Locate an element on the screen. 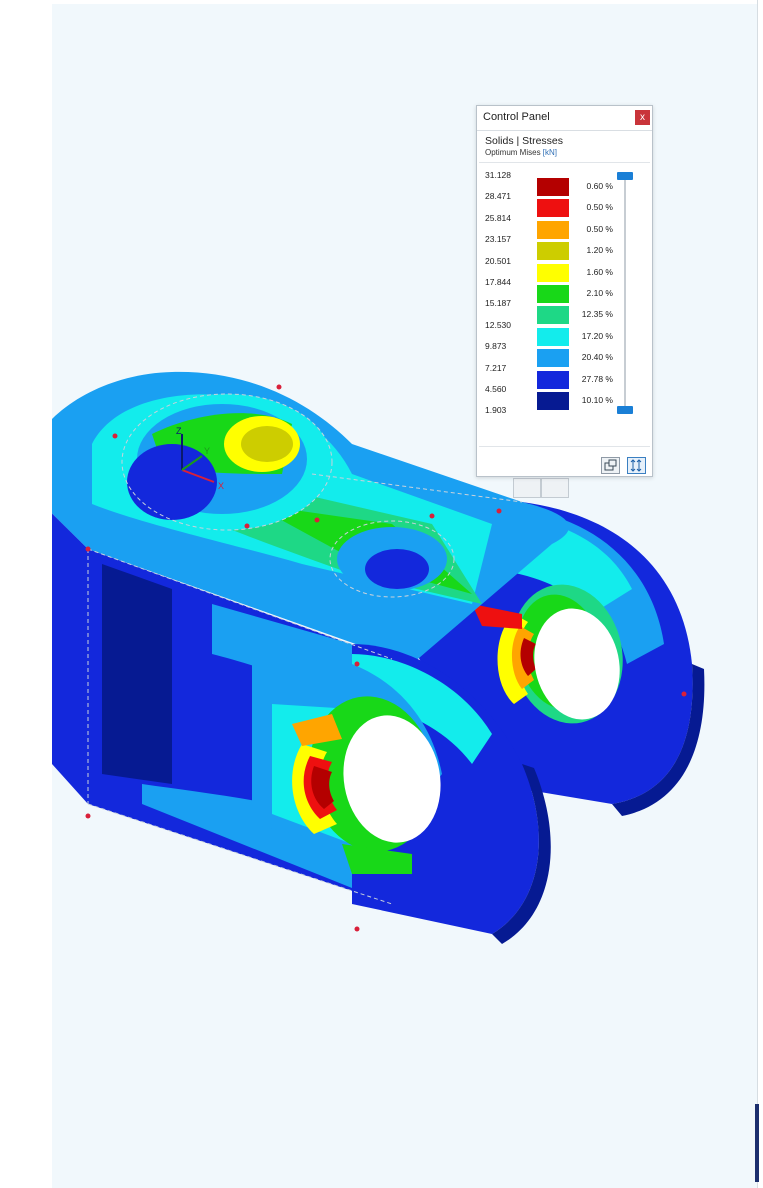 Image resolution: width=763 pixels, height=1188 pixels. range-arrows-icon is located at coordinates (636, 465).